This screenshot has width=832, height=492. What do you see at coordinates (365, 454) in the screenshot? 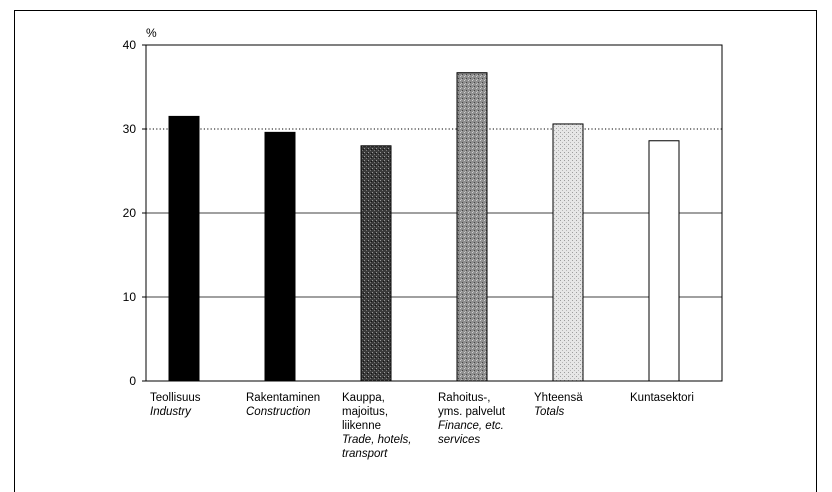
I see `category-label-en: transport` at bounding box center [365, 454].